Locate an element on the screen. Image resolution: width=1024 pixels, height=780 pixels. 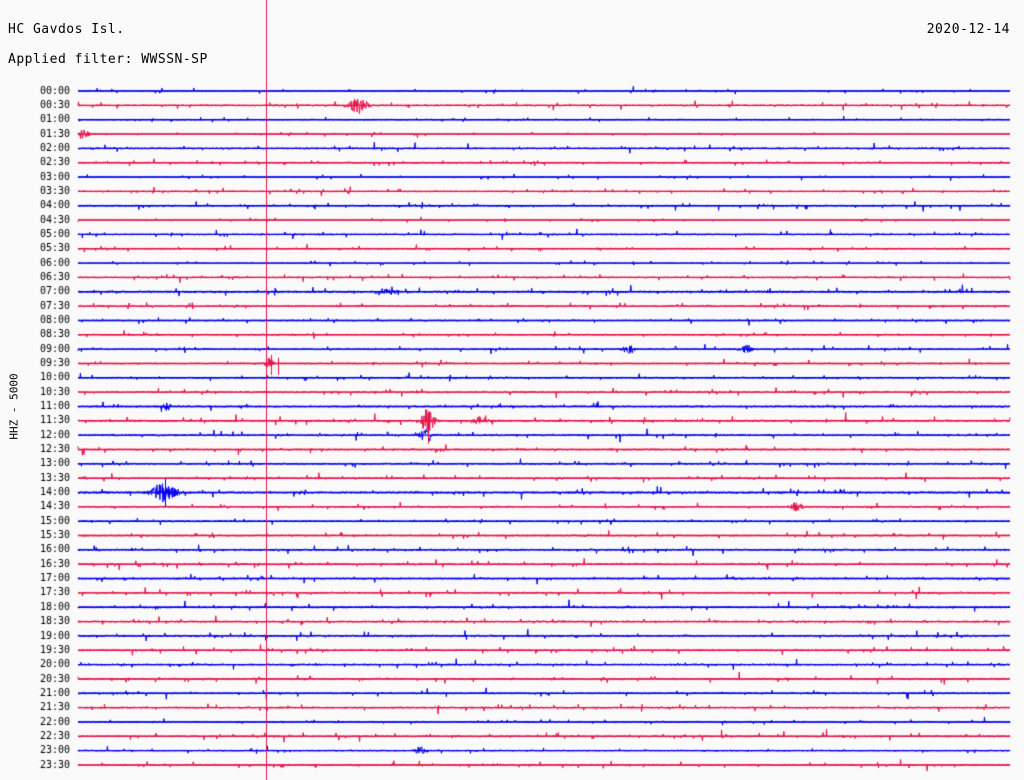
station-title: HC Gavdos Isl. is located at coordinates (66, 29).